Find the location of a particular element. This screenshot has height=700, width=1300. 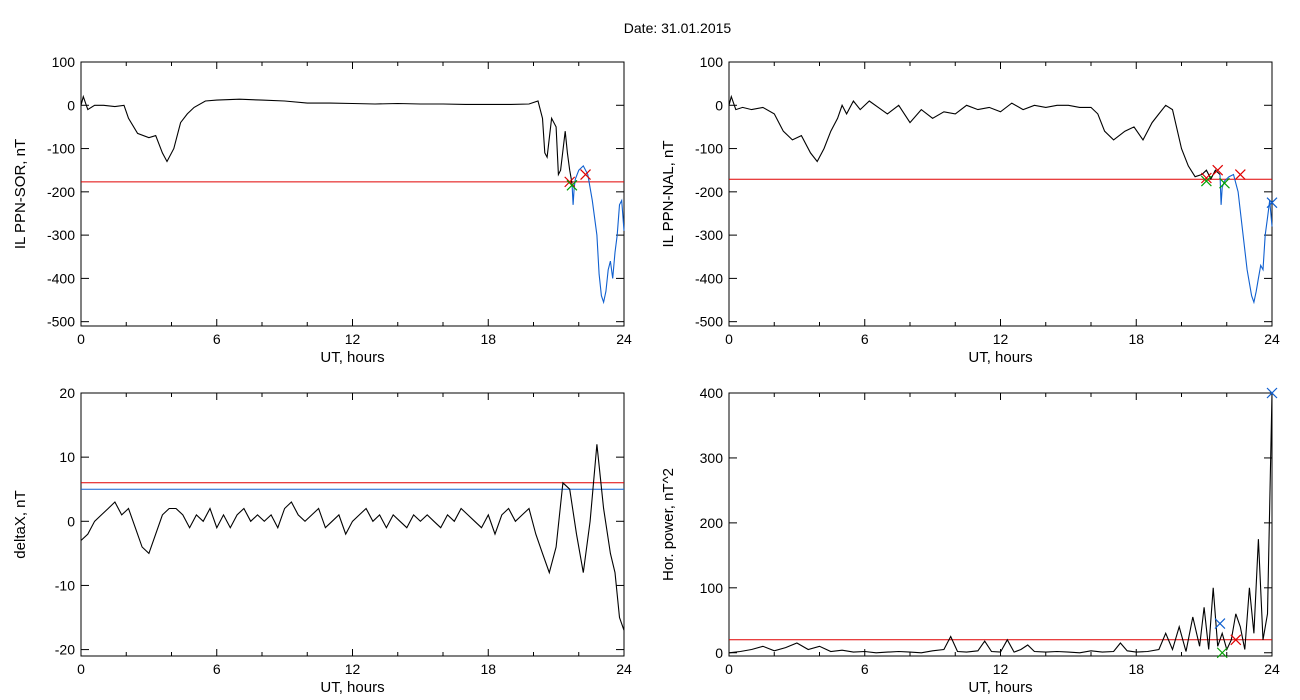

y-tick-label: 20 is located at coordinates (67, 393).